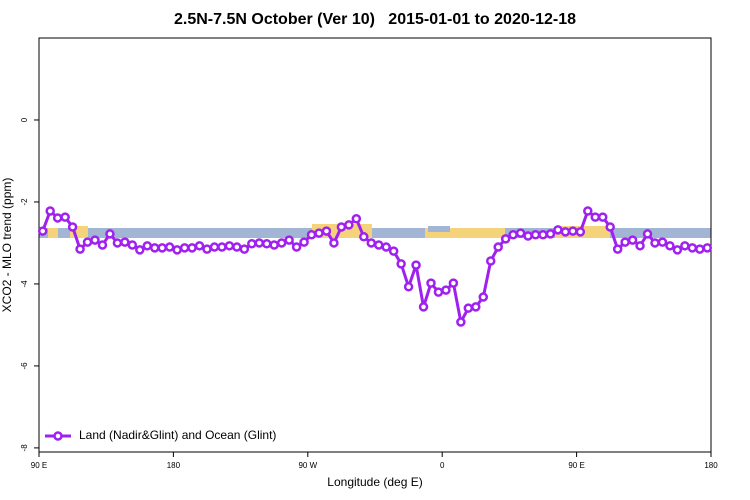 Image resolution: width=750 pixels, height=500 pixels. What do you see at coordinates (24, 366) in the screenshot?
I see `y-tick-label: -6` at bounding box center [24, 366].